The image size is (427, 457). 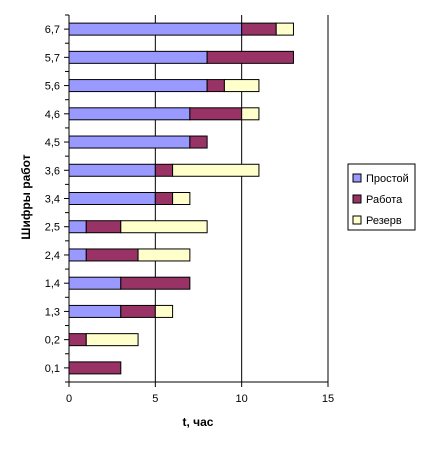 What do you see at coordinates (387, 179) in the screenshot?
I see `legend-label: Простой` at bounding box center [387, 179].